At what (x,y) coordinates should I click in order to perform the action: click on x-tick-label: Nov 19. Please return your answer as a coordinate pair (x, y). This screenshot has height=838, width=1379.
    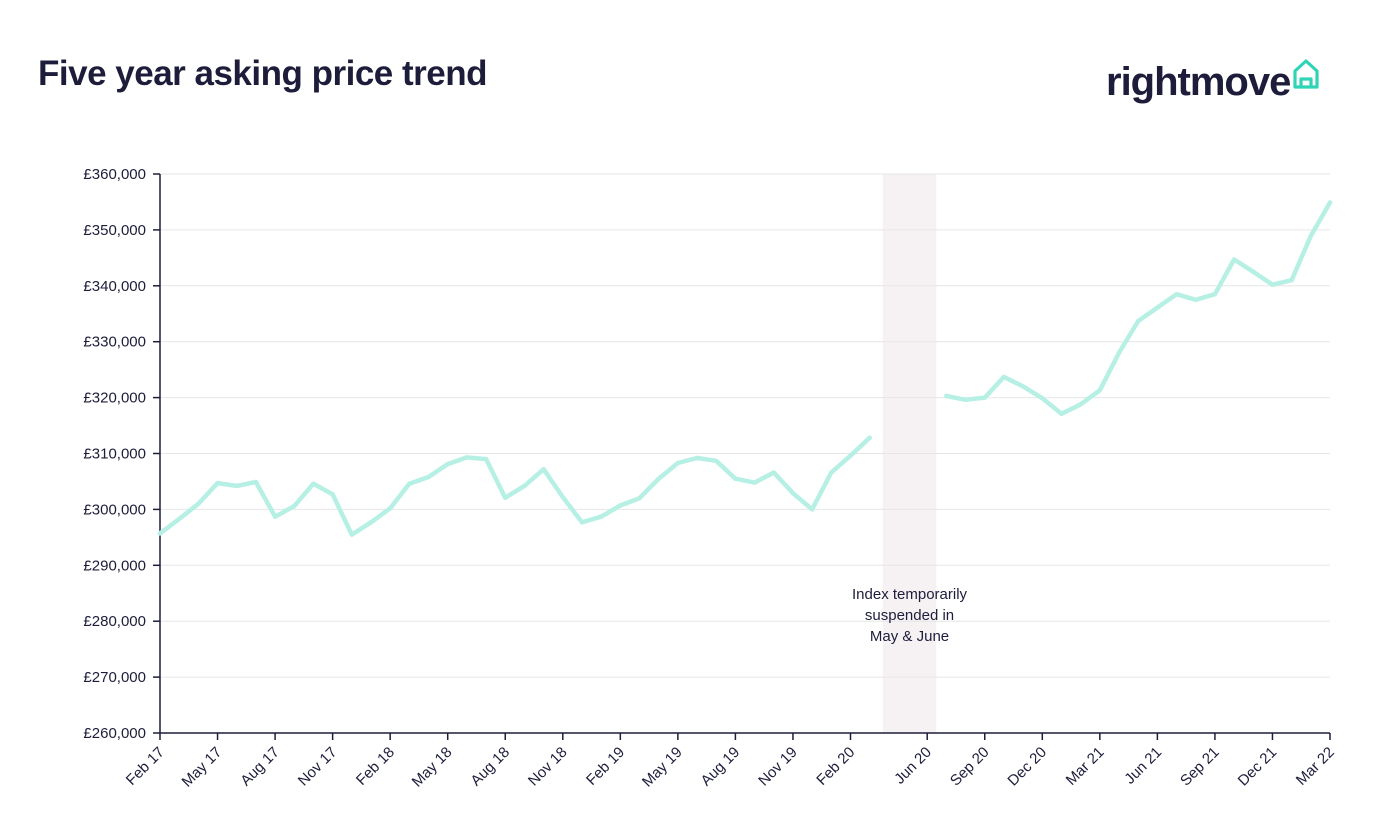
    Looking at the image, I should click on (778, 767).